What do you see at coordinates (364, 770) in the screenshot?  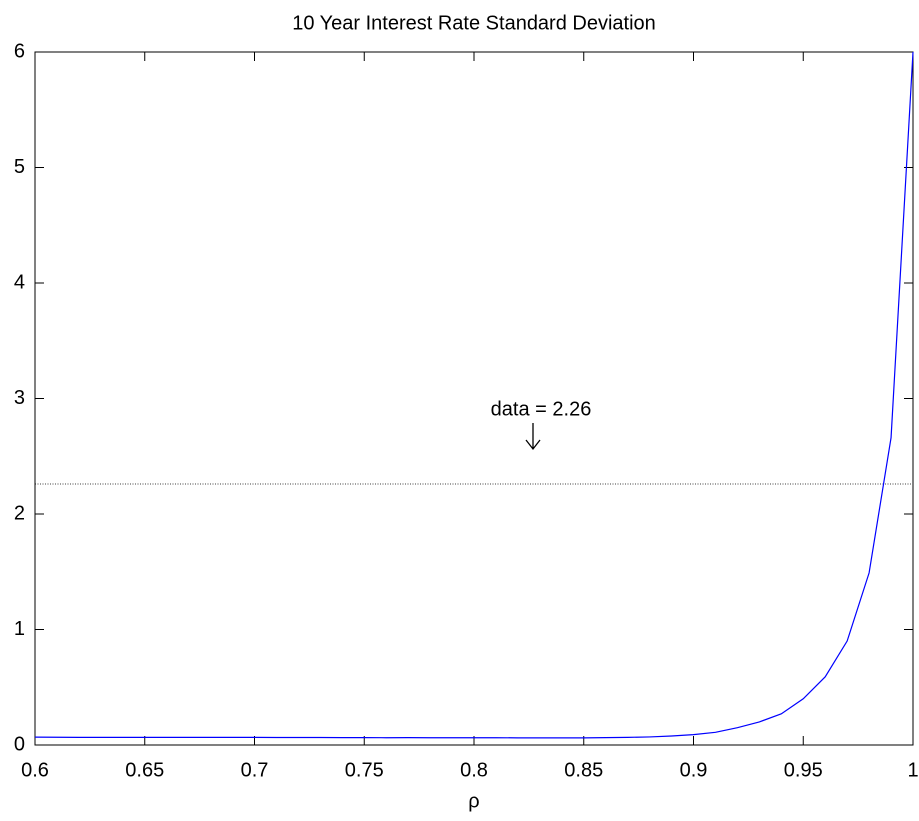 I see `x-tick-label: 0.75` at bounding box center [364, 770].